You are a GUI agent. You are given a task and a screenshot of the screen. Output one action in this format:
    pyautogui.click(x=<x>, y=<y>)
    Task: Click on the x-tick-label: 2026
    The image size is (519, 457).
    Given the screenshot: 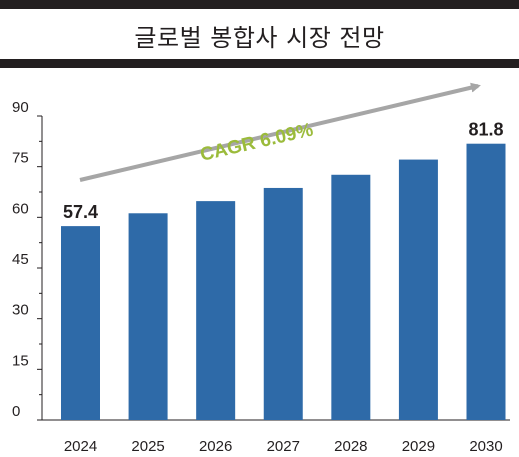 What is the action you would take?
    pyautogui.click(x=215, y=446)
    